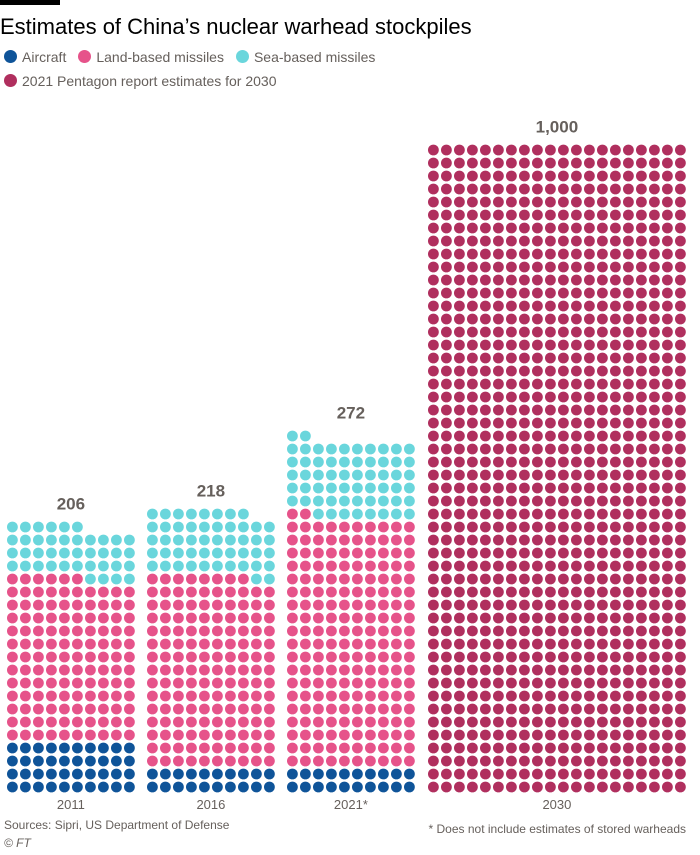 The height and width of the screenshot is (855, 700). What do you see at coordinates (44, 56) in the screenshot?
I see `legend-label-aircraft: Aircraft` at bounding box center [44, 56].